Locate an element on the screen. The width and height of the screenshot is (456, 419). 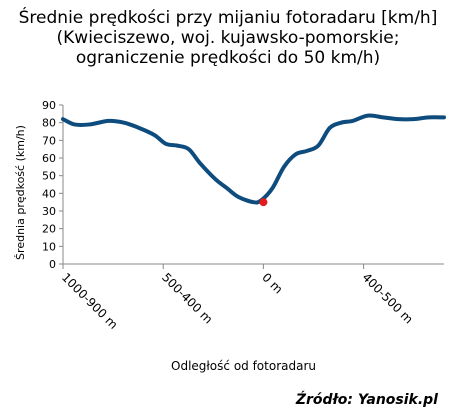
chart-title-line-3: ograniczenie prędkości do 50 km/h) is located at coordinates (228, 58).